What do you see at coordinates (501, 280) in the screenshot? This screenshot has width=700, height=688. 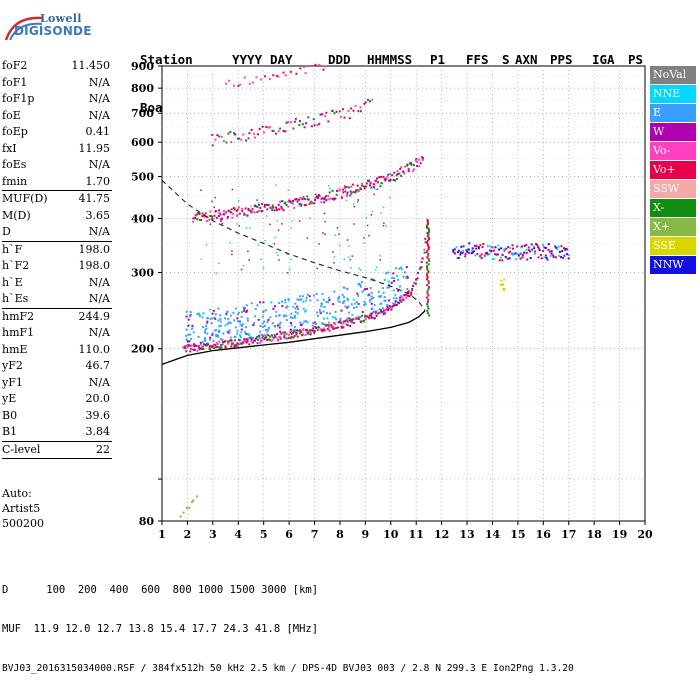 I see `sse-echo` at bounding box center [501, 280].